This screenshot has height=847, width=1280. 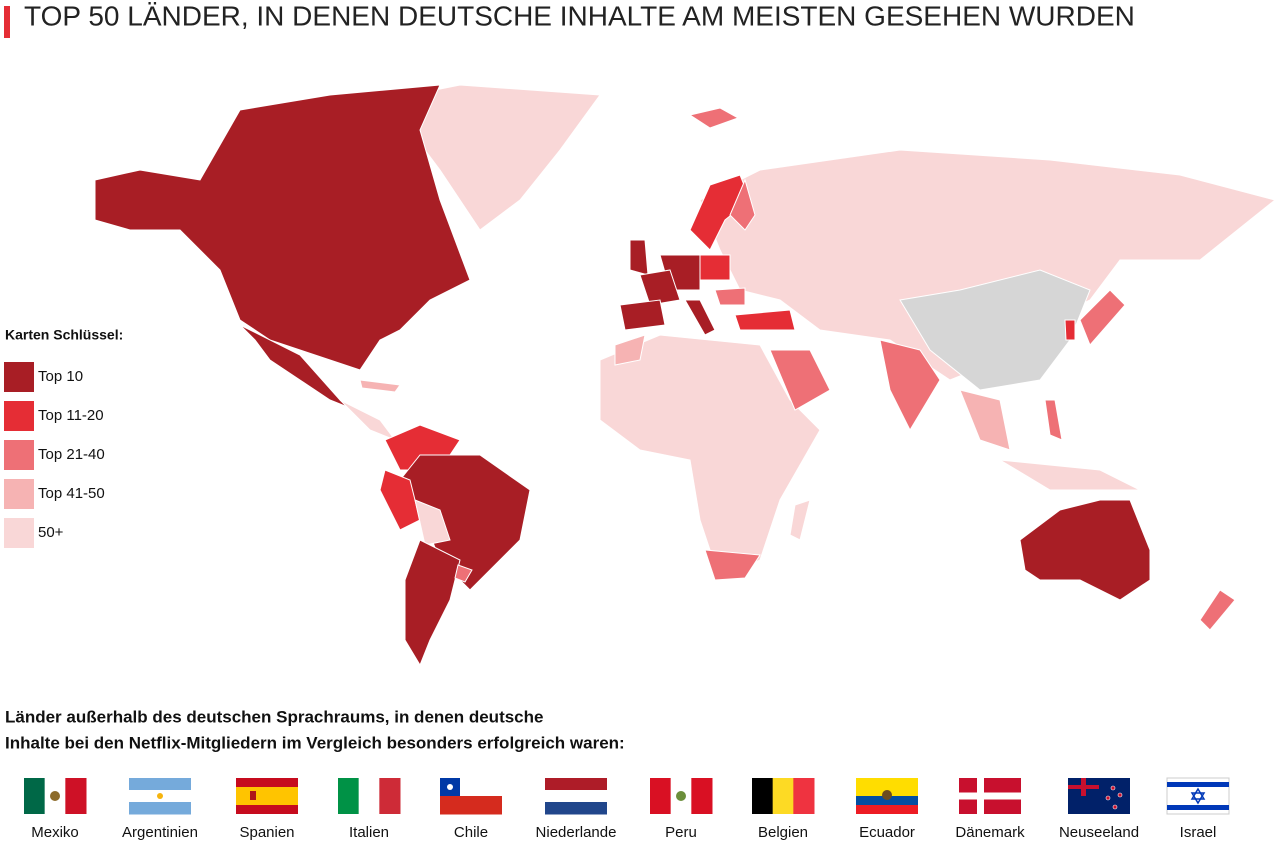 I want to click on country-name: Dänemark, so click(x=990, y=832).